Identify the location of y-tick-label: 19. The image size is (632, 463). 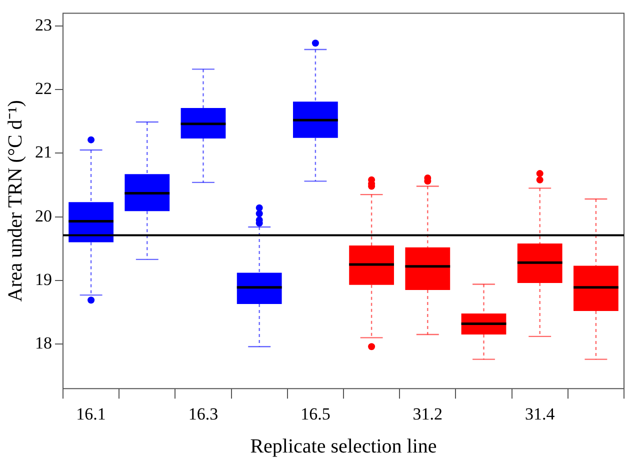
(43, 279).